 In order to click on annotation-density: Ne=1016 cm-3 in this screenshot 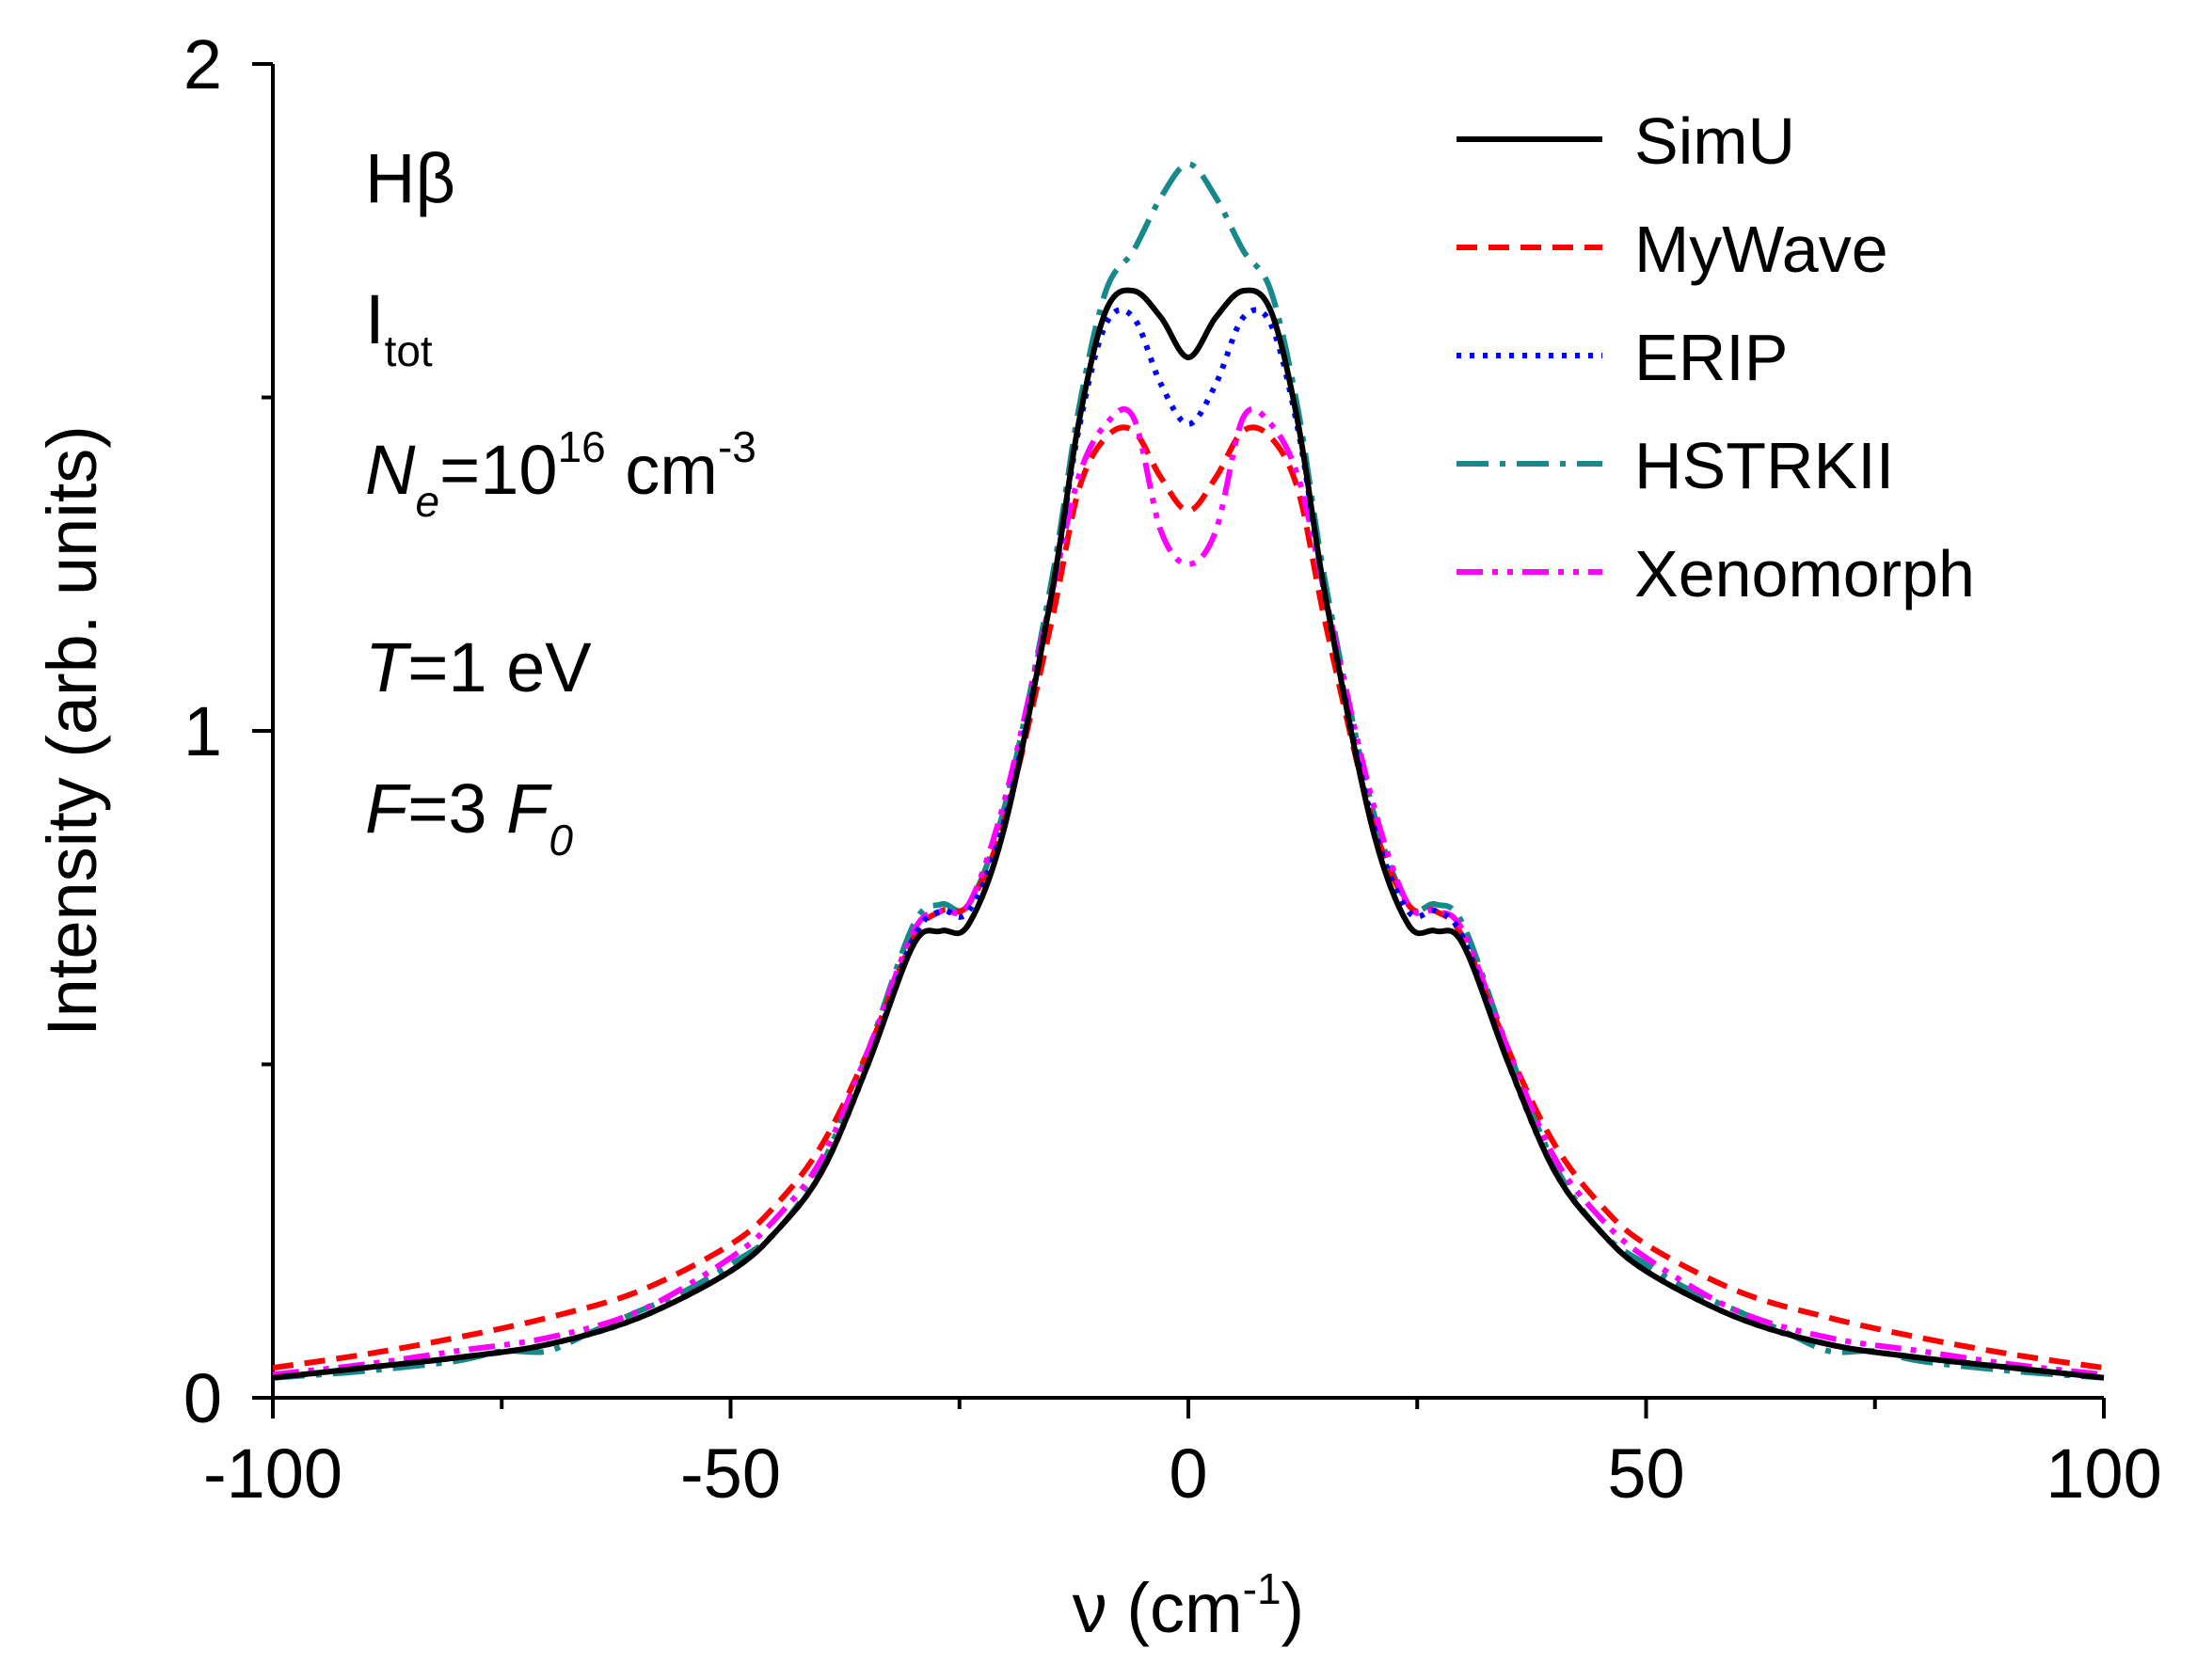, I will do `click(561, 474)`.